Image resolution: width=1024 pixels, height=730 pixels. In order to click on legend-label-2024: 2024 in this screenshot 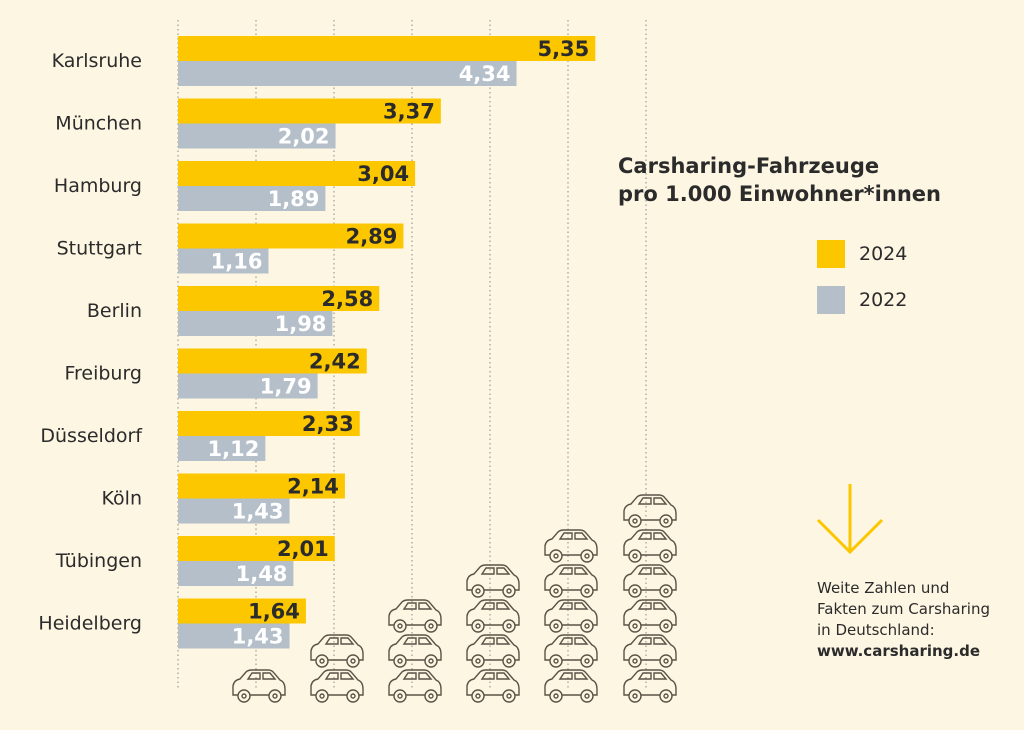, I will do `click(883, 254)`.